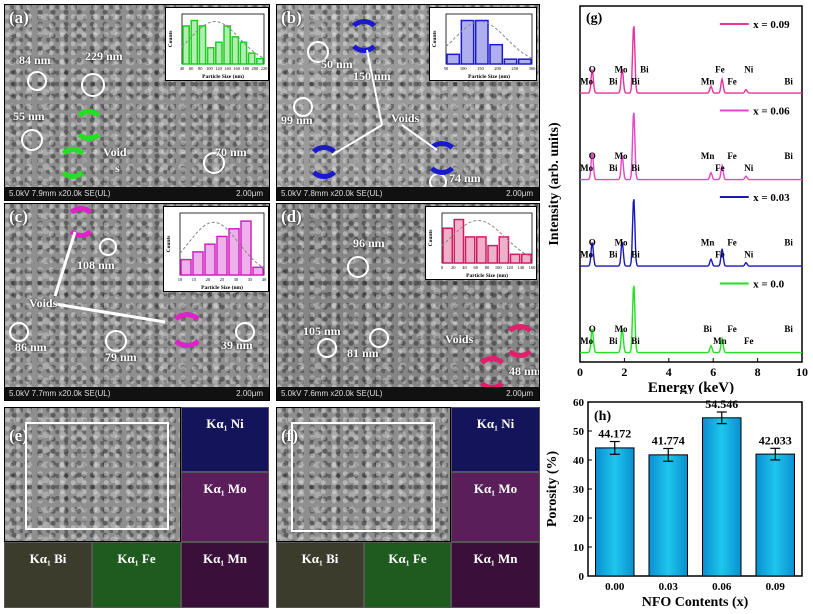 Image resolution: width=813 pixels, height=614 pixels. I want to click on hist-tick-label: 0, so click(442, 267).